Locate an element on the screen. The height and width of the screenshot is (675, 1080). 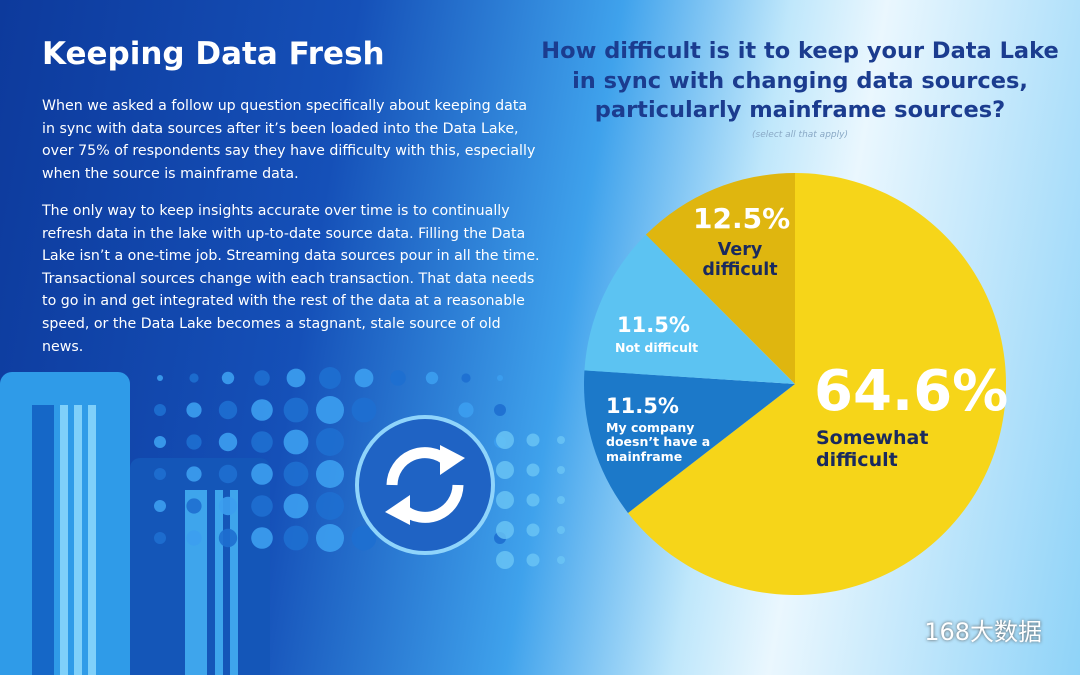
watermark: 168大数据 is located at coordinates (983, 632).